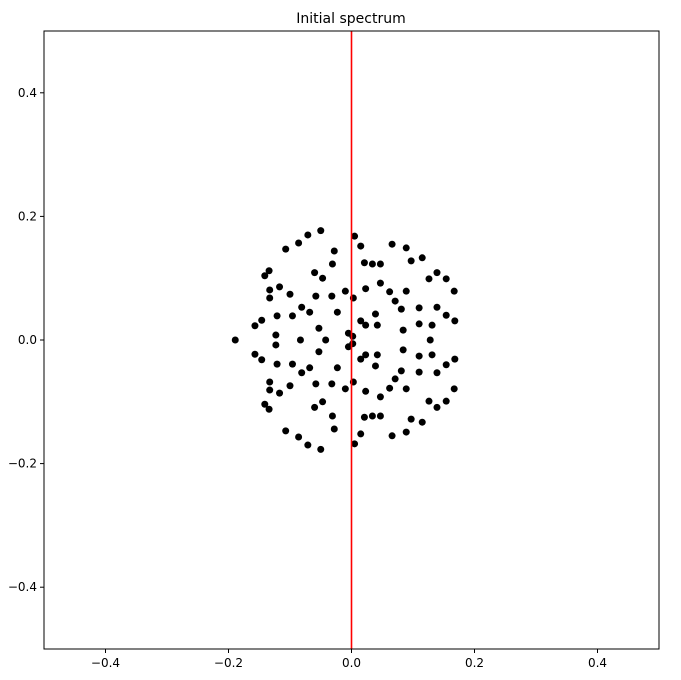 The image size is (681, 680). What do you see at coordinates (27, 93) in the screenshot?
I see `y-tick-label: 0.4` at bounding box center [27, 93].